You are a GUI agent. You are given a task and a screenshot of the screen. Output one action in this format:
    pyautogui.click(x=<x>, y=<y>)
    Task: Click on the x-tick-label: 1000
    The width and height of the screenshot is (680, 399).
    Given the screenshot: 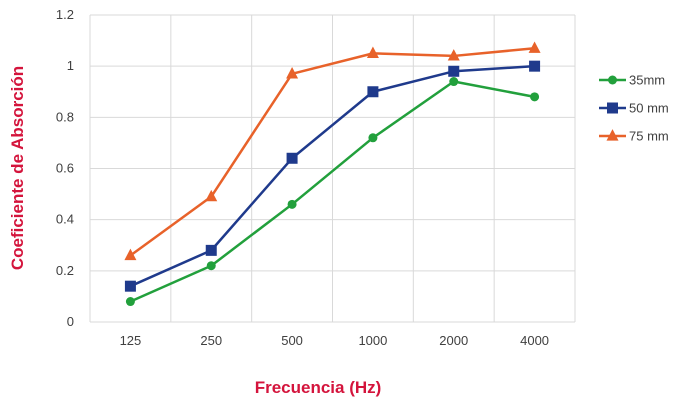 What is the action you would take?
    pyautogui.click(x=372, y=340)
    